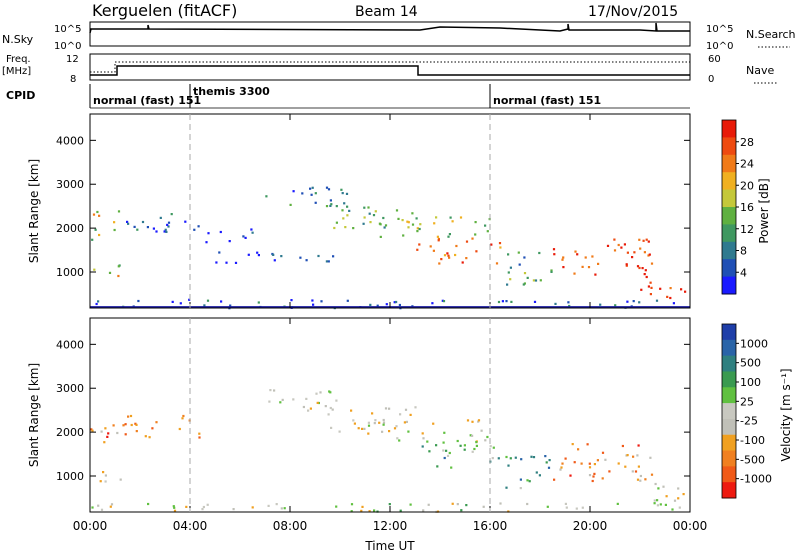 This screenshot has width=800, height=554. Describe the element at coordinates (70, 228) in the screenshot. I see `y-tick-label: 2000` at that location.